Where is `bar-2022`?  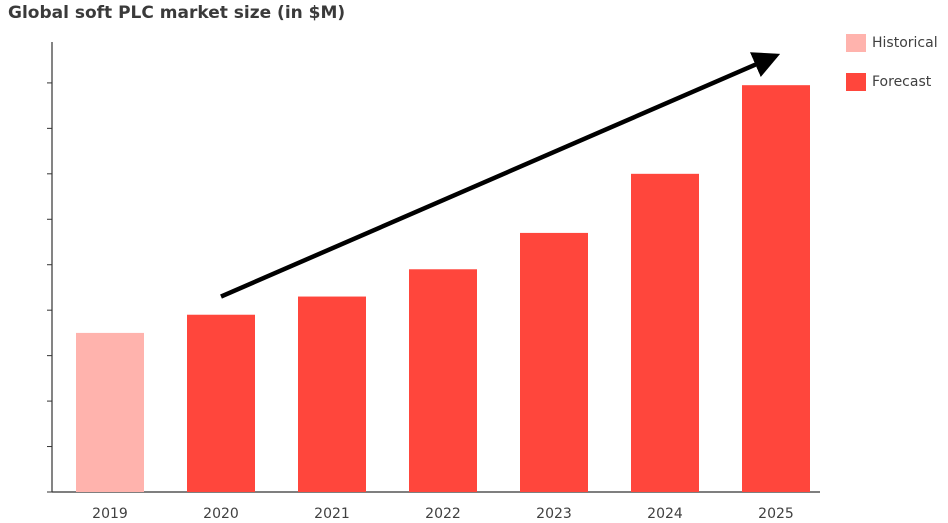
bar-2022 is located at coordinates (443, 380).